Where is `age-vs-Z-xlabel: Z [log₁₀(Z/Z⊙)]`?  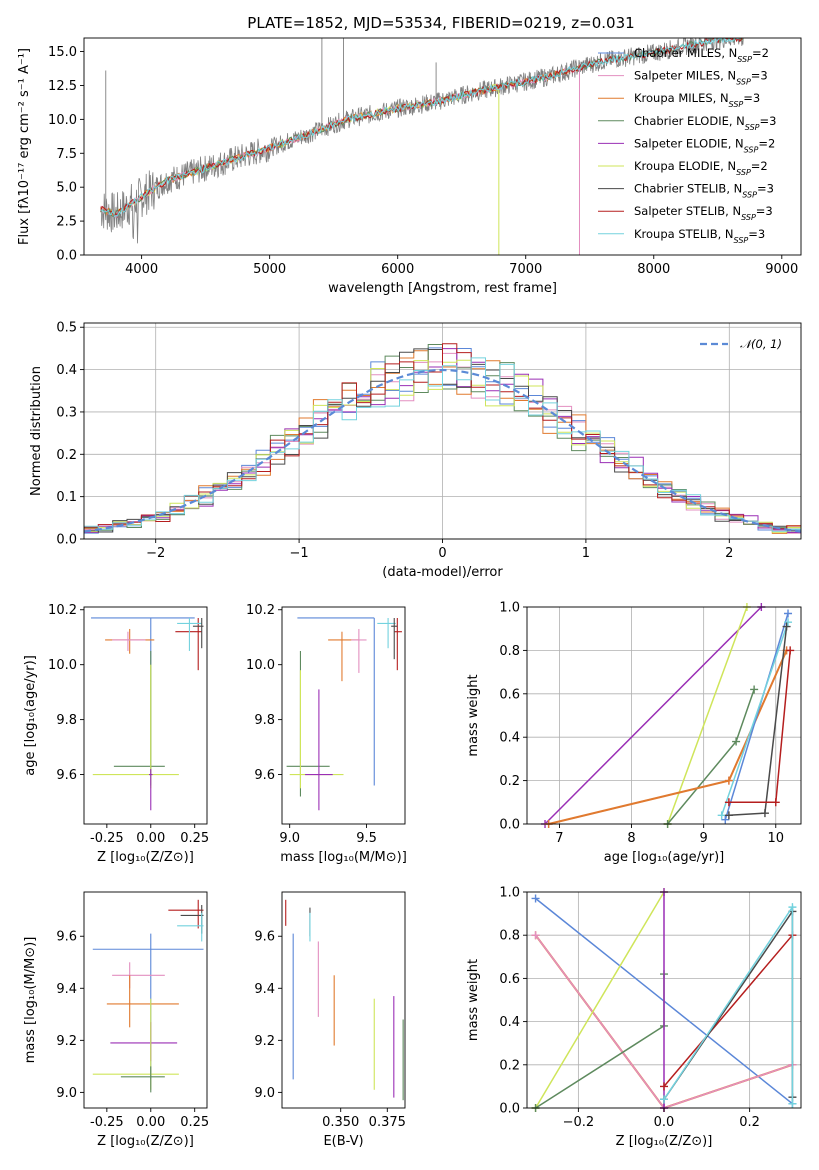 age-vs-Z-xlabel: Z [log₁₀(Z/Z⊙)] is located at coordinates (145, 857).